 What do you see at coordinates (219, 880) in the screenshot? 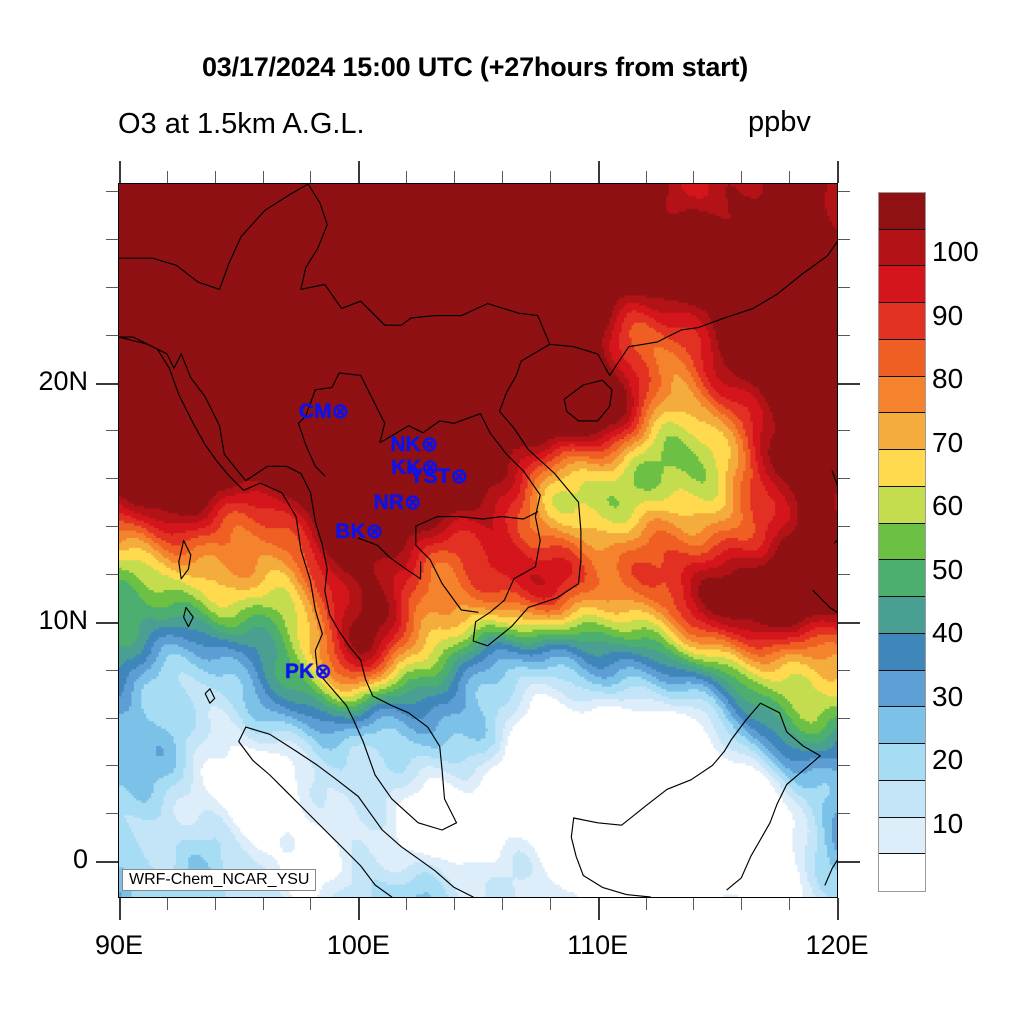
I see `model-watermark: WRF-Chem_NCAR_YSU` at bounding box center [219, 880].